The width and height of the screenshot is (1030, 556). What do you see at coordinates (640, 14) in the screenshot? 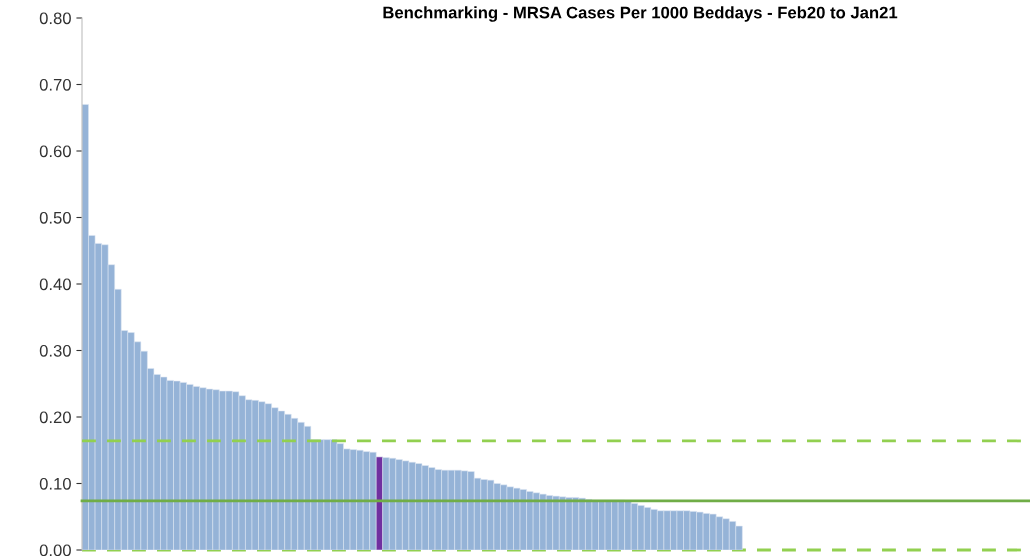
I see `chart-title: Benchmarking - MRSA Cases Per 1000 Beddays - Feb20 to Jan21` at bounding box center [640, 14].